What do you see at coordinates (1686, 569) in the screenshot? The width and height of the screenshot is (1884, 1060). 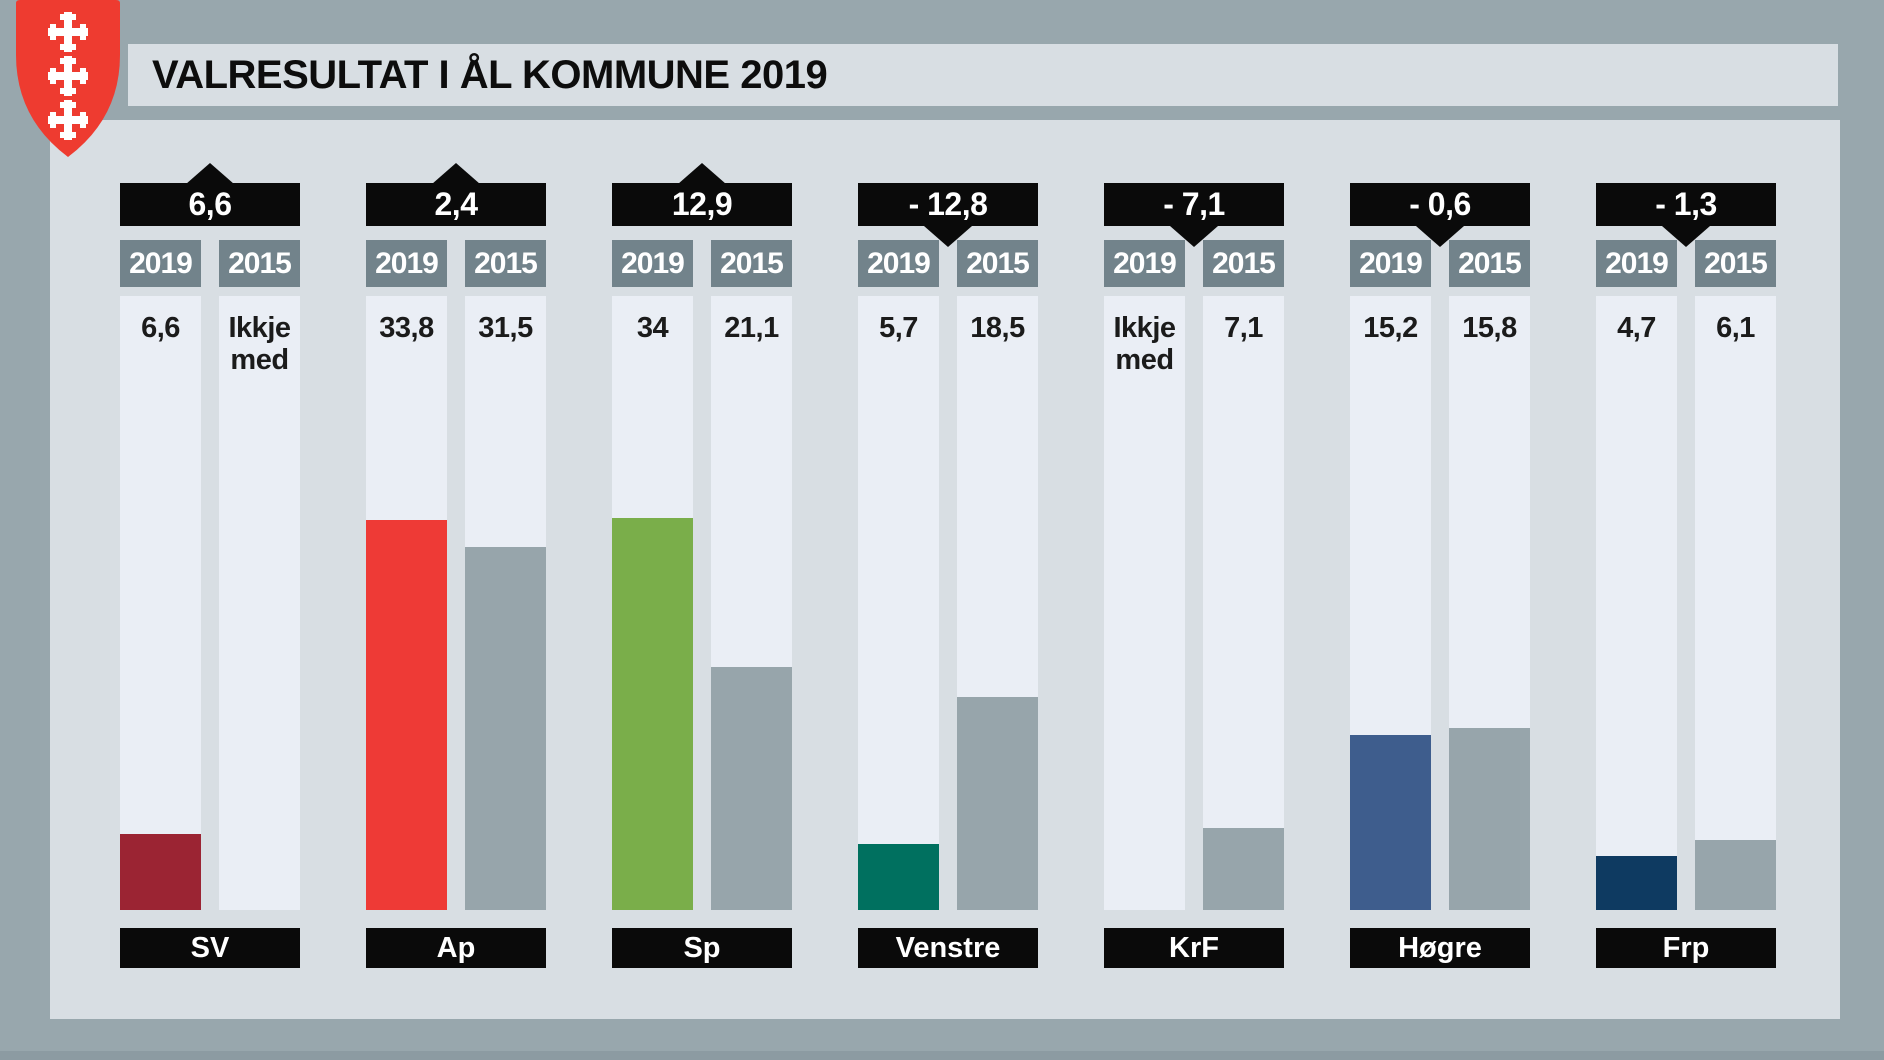 I see `party-group: - 1,3 2019 4,7 2015 6,1 Frp` at bounding box center [1686, 569].